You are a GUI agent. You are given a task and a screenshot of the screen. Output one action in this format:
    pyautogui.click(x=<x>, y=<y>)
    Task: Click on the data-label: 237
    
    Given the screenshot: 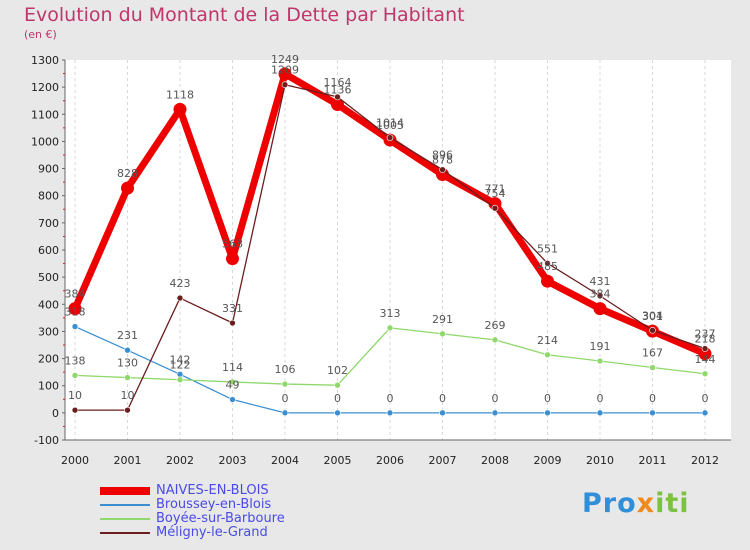 What is the action you would take?
    pyautogui.click(x=705, y=334)
    